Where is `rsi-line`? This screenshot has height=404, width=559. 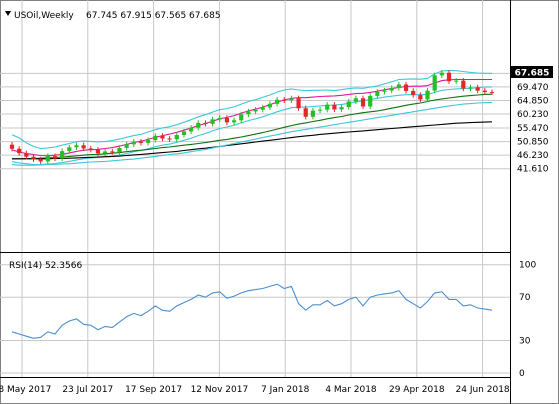 rsi-line is located at coordinates (252, 311).